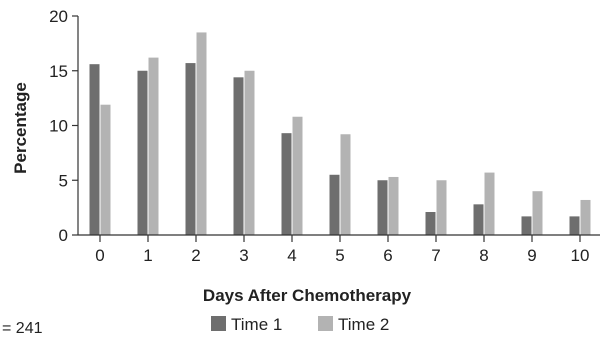 This screenshot has width=608, height=340. Describe the element at coordinates (63, 235) in the screenshot. I see `y-tick-label: 0` at that location.